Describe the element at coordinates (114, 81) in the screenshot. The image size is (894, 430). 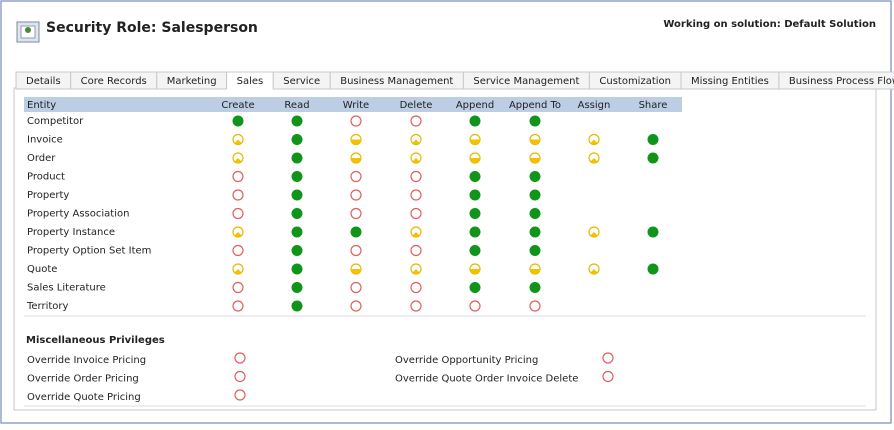
I see `tab-label: Core Records` at that location.